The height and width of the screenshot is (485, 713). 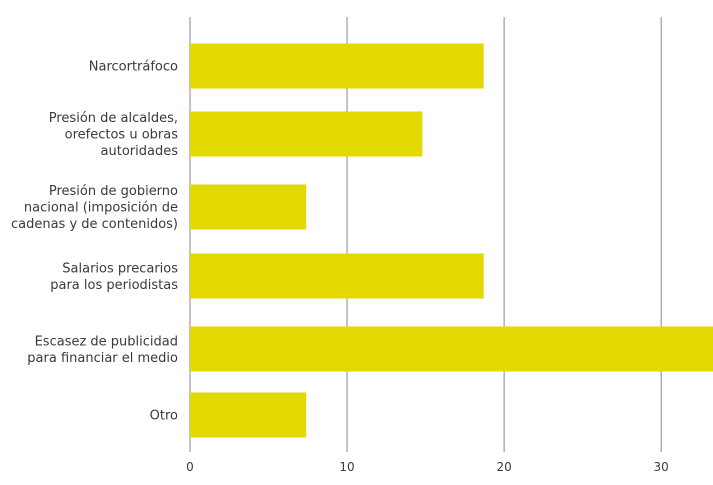 I want to click on x-tick-label: 0, so click(x=190, y=467).